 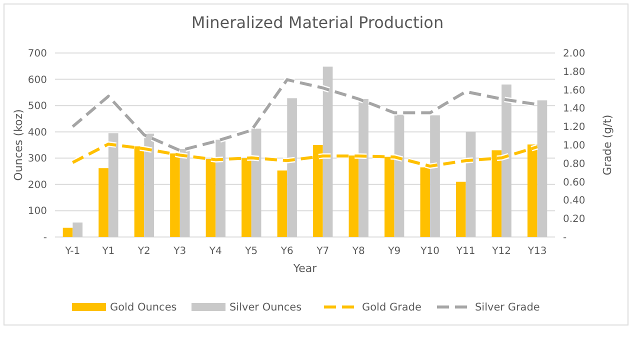 What do you see at coordinates (501, 251) in the screenshot?
I see `x-tick-label: Y12` at bounding box center [501, 251].